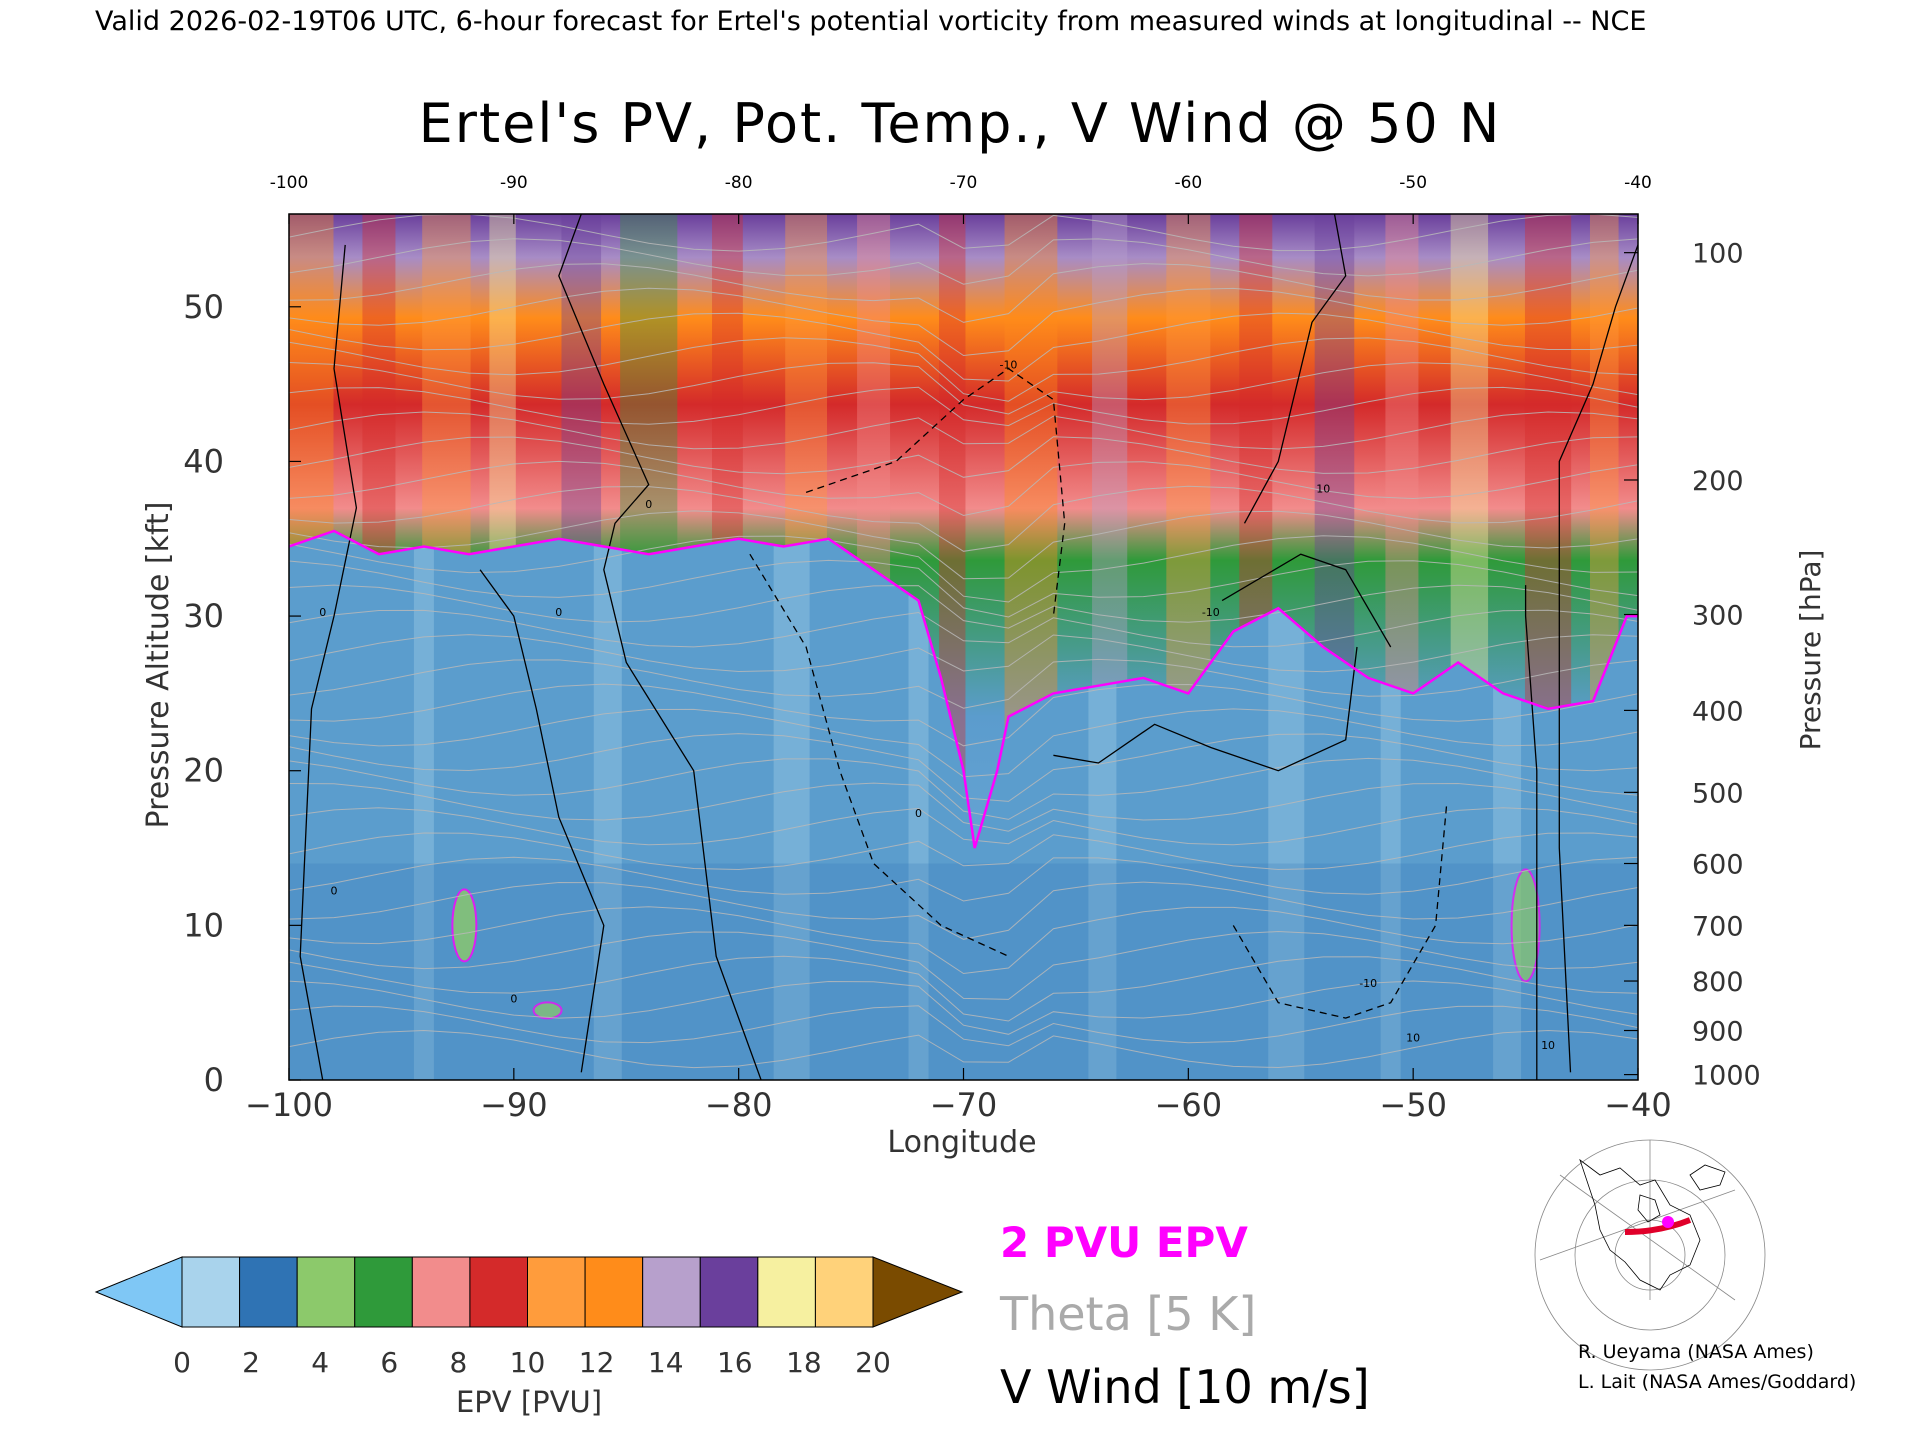 The height and width of the screenshot is (1440, 1920). I want to click on colorbar-under-arrow, so click(138, 1292).